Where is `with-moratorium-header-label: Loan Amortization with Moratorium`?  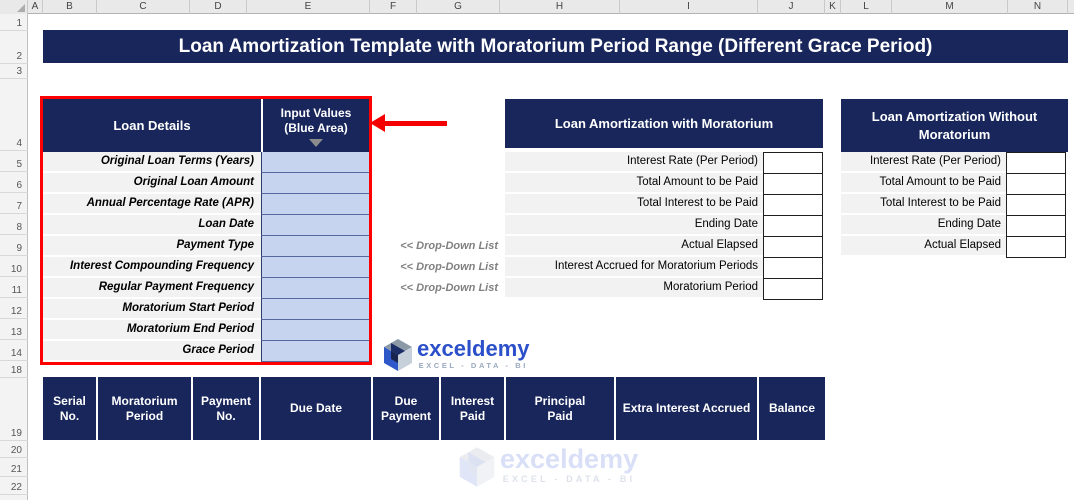
with-moratorium-header-label: Loan Amortization with Moratorium is located at coordinates (664, 123).